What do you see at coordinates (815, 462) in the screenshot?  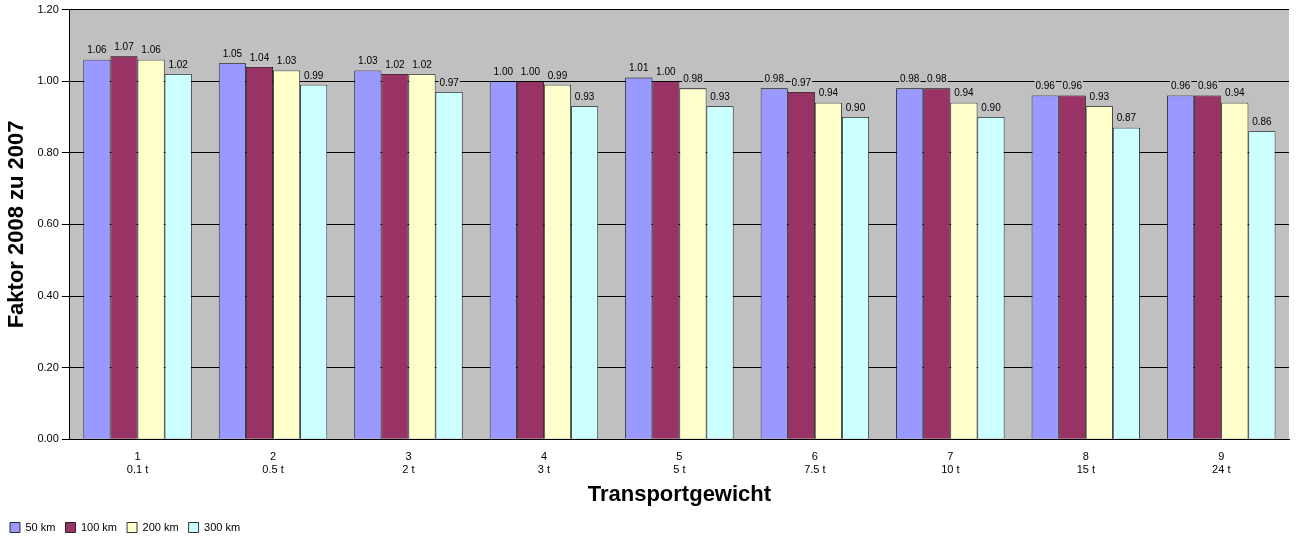 I see `x-tick-label: 6 7.5 t` at bounding box center [815, 462].